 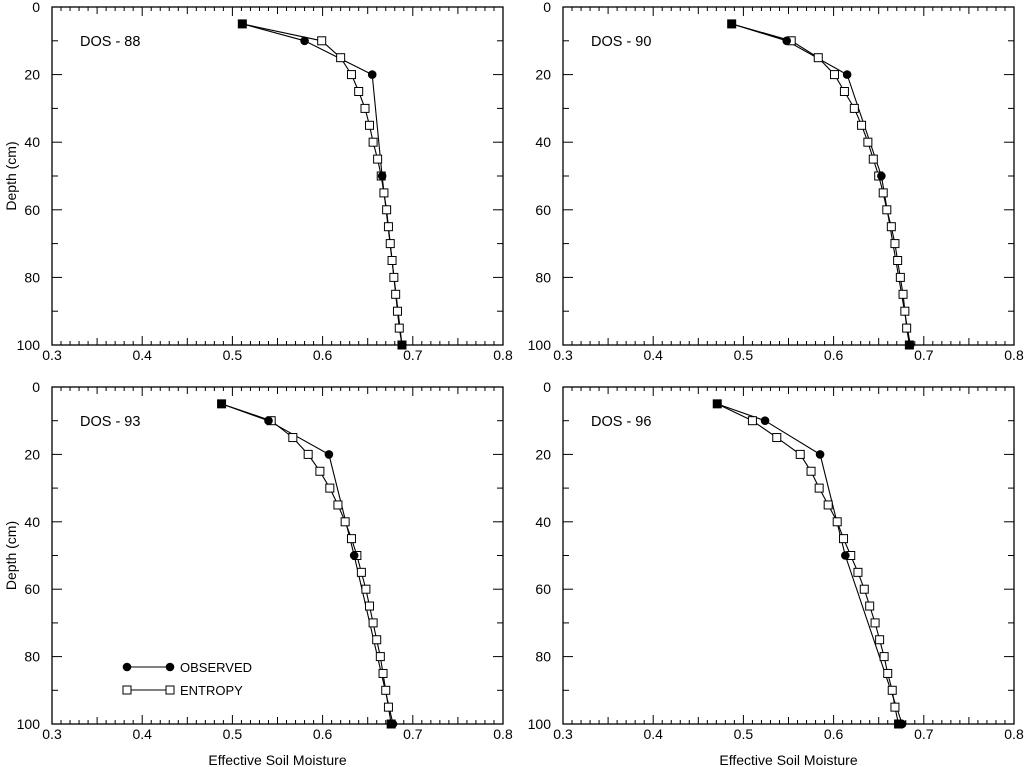 What do you see at coordinates (170, 667) in the screenshot?
I see `legend-observed-marker` at bounding box center [170, 667].